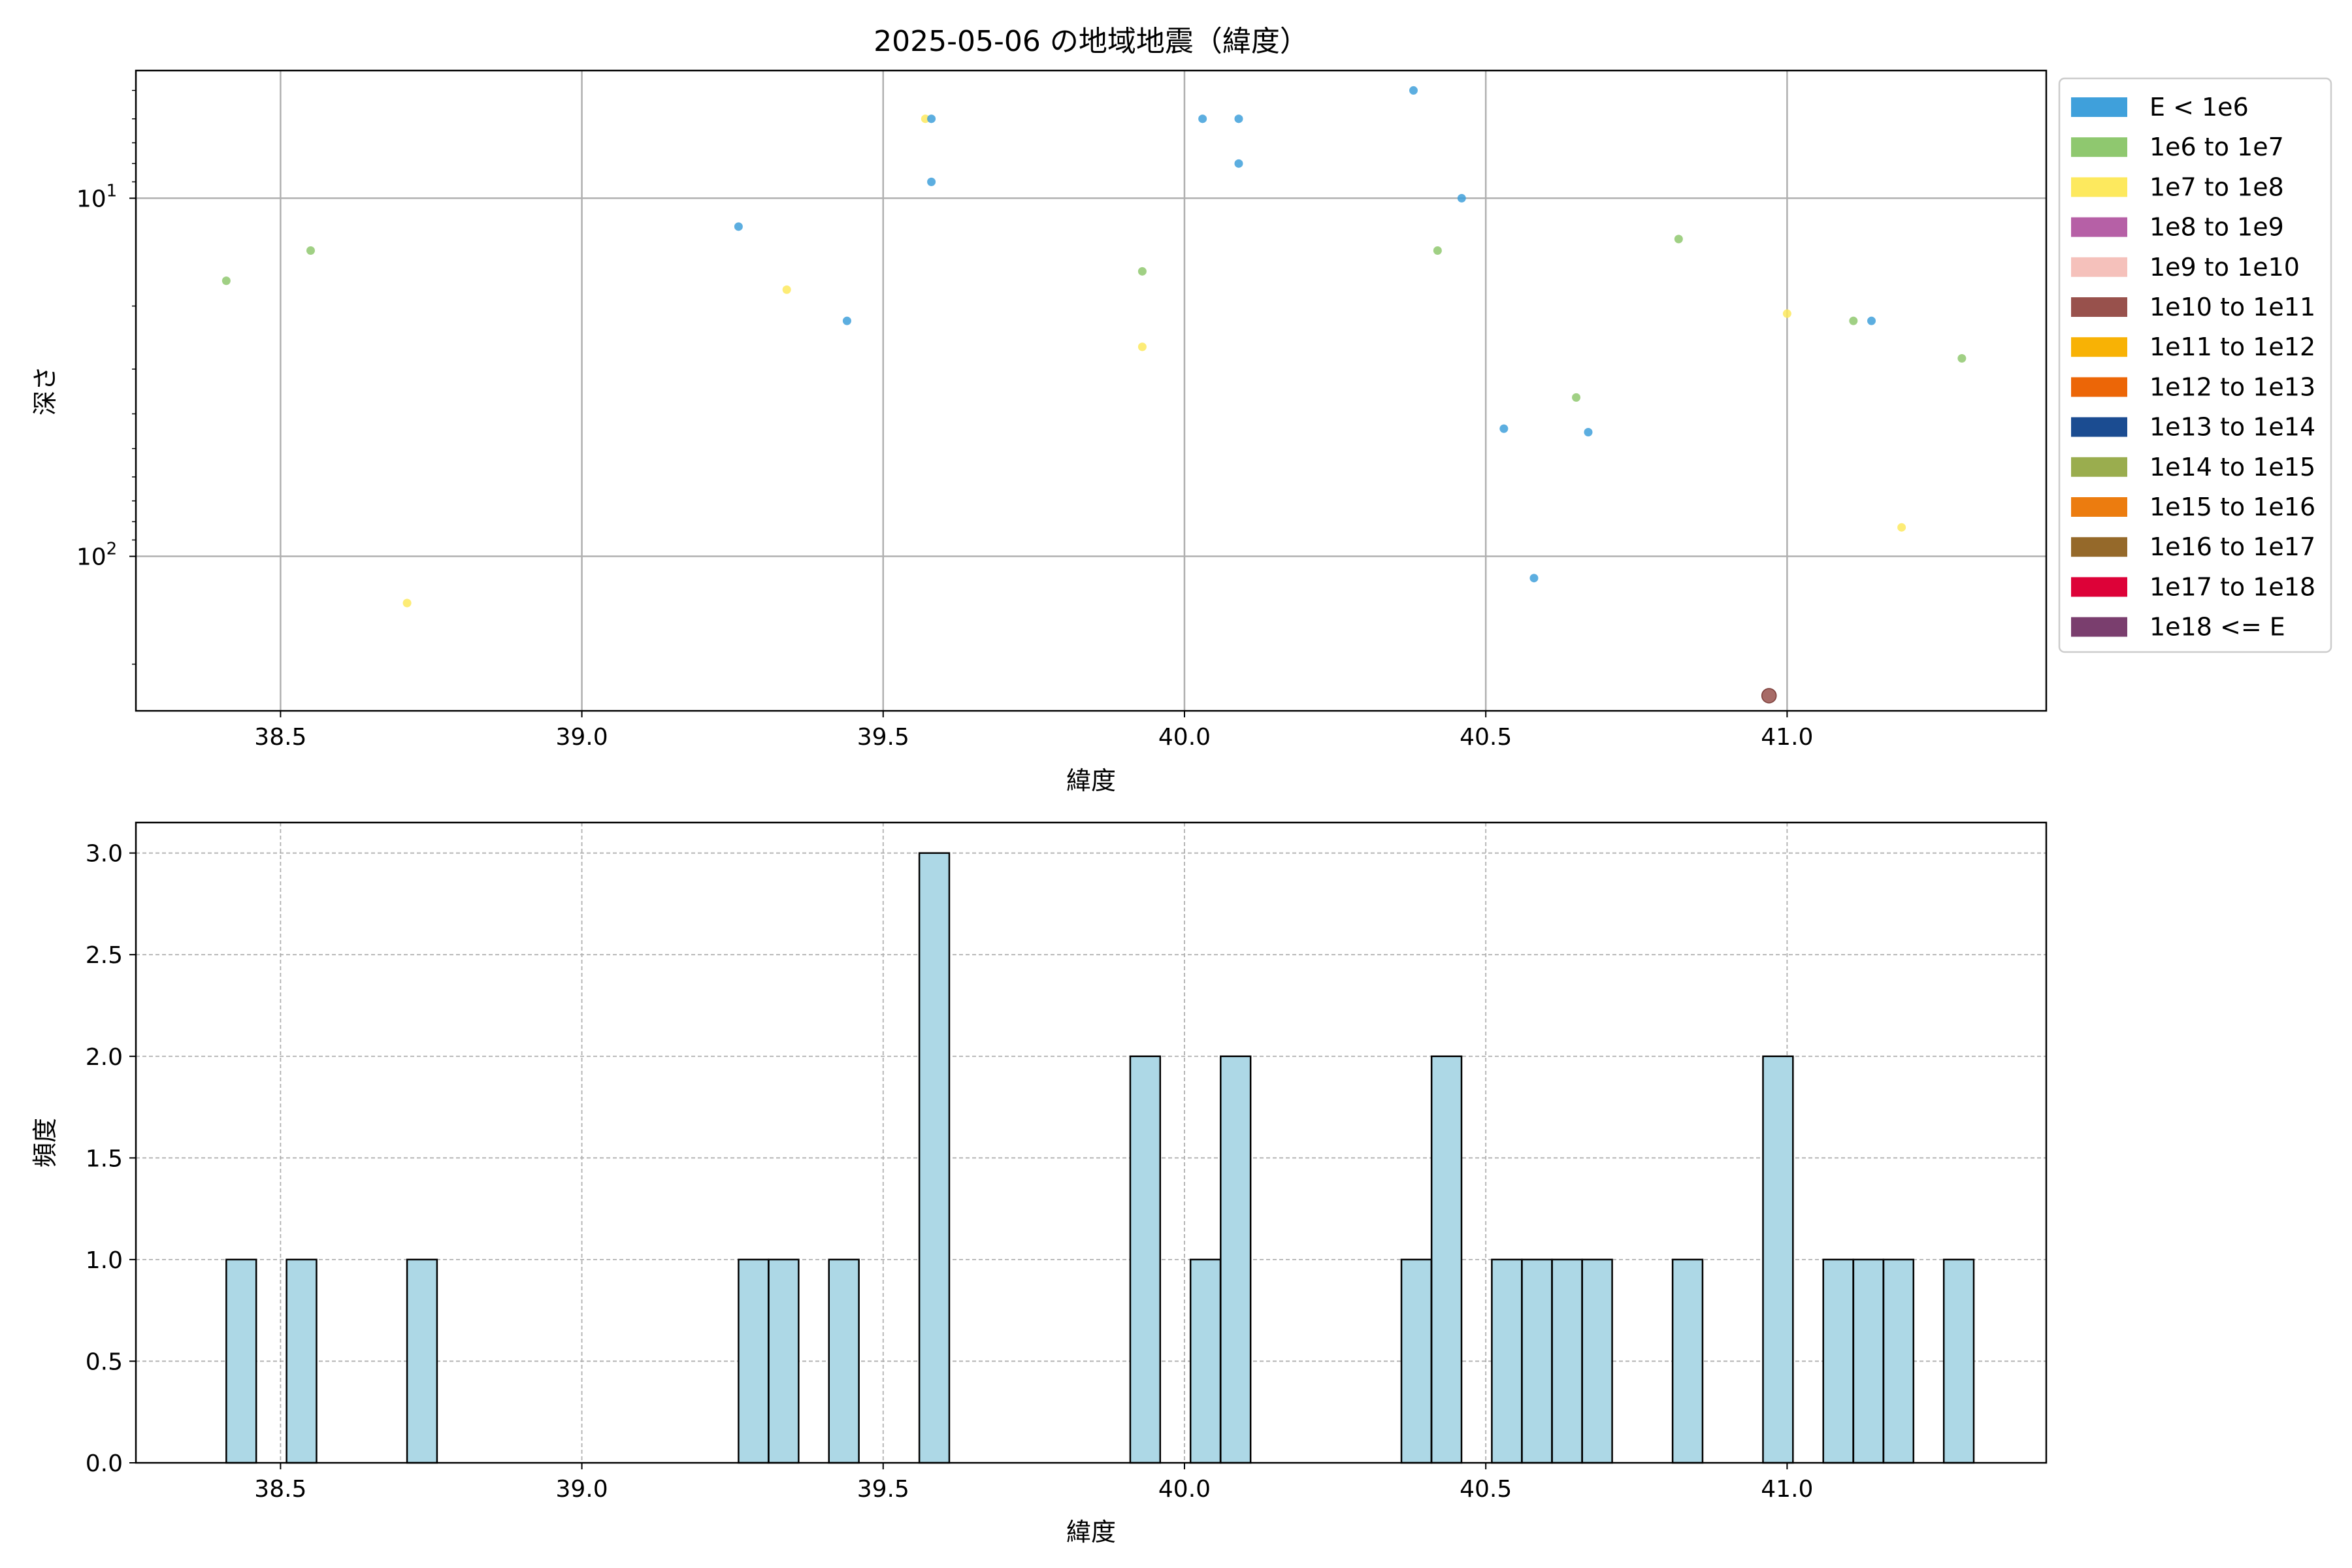  Describe the element at coordinates (1091, 1532) in the screenshot. I see `histogram-x-axis-label: 緯度` at that location.